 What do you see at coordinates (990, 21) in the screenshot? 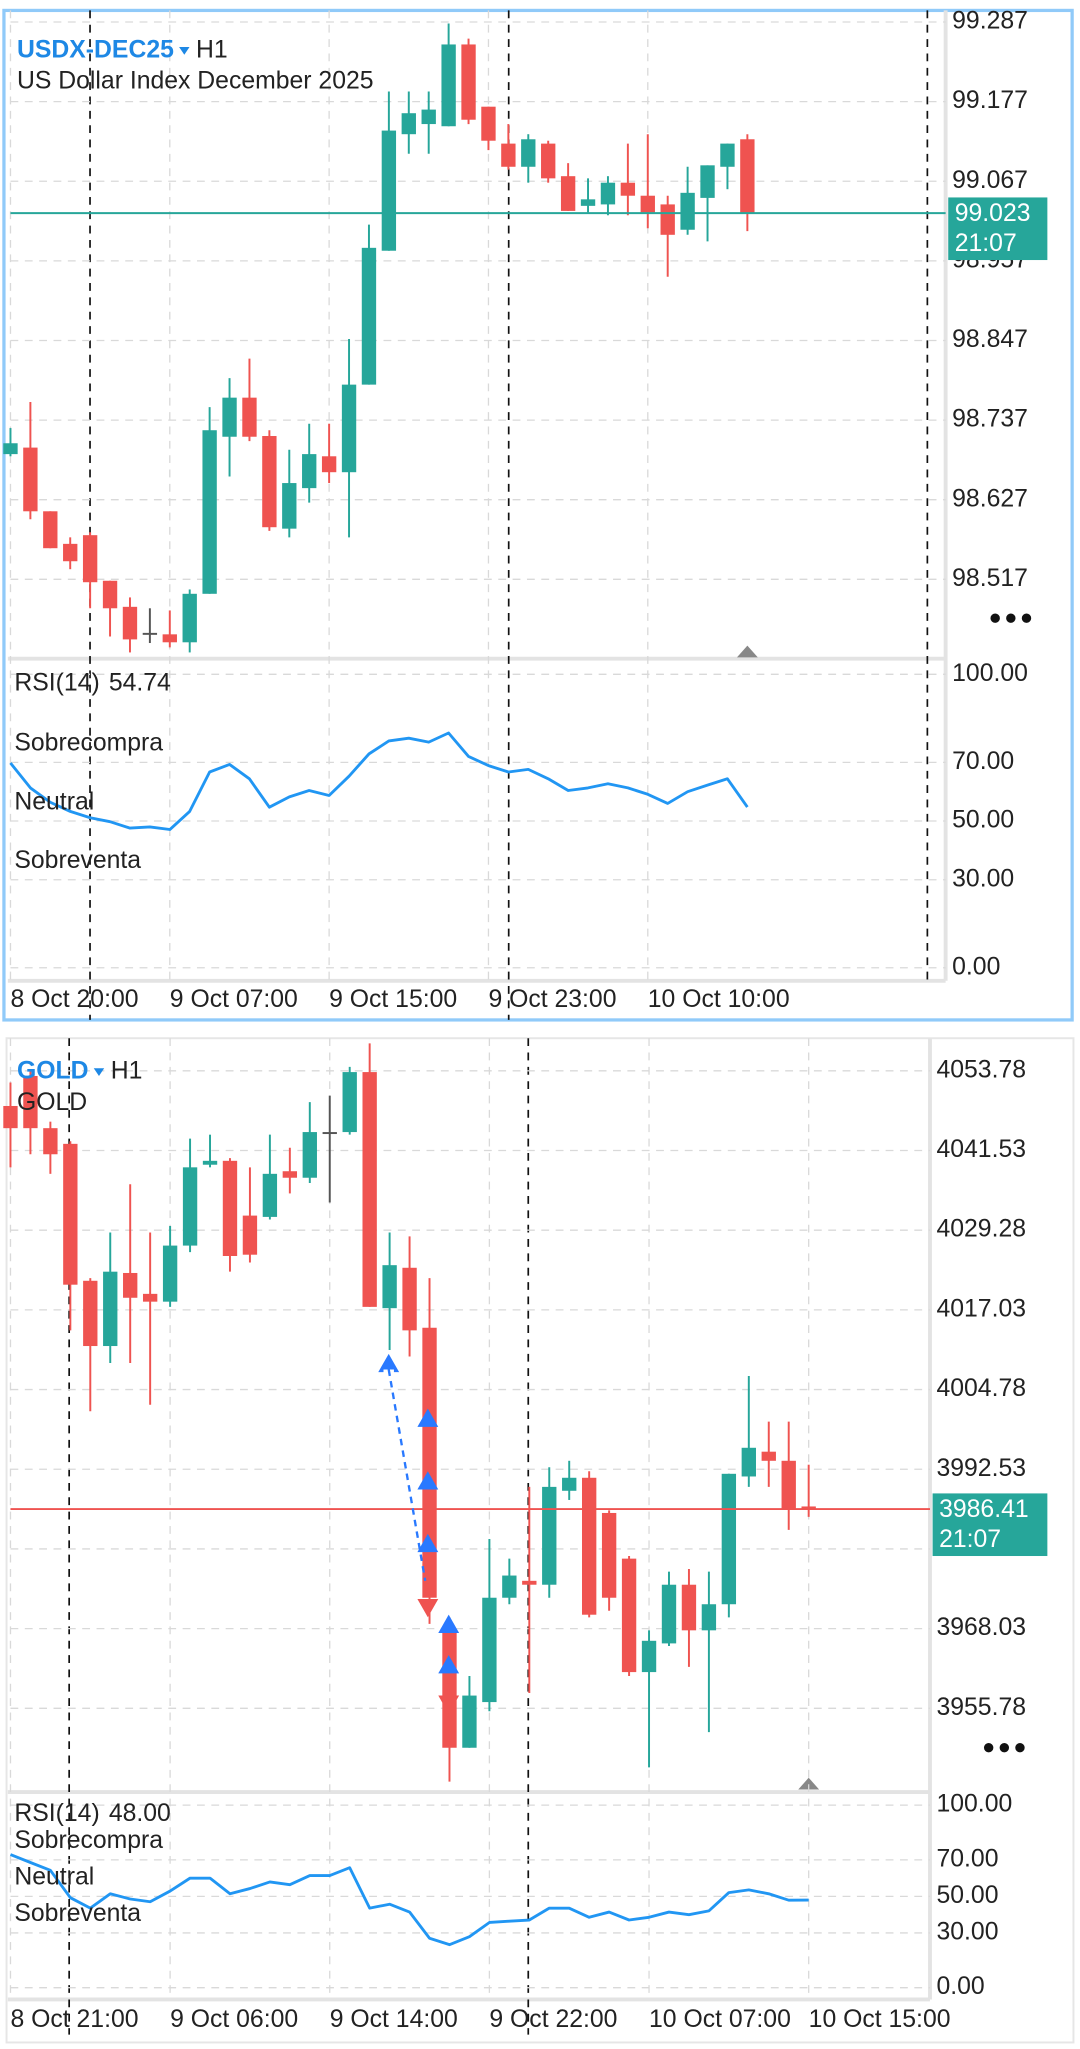
I see `y-tick-label: 99.287` at bounding box center [990, 21].